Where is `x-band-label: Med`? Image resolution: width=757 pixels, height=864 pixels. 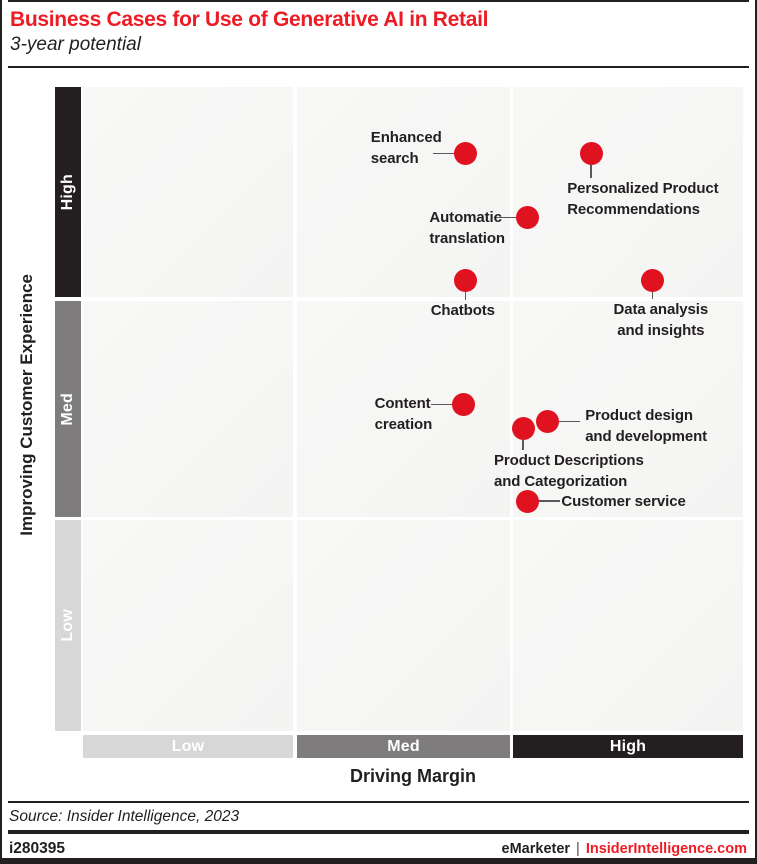
x-band-label: Med is located at coordinates (403, 746).